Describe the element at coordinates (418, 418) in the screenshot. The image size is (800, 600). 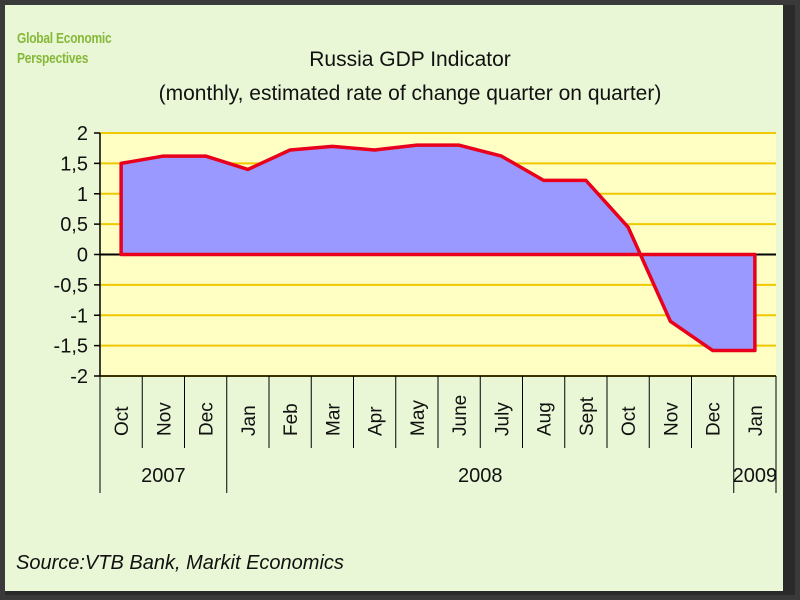
I see `x-tick-label: May` at that location.